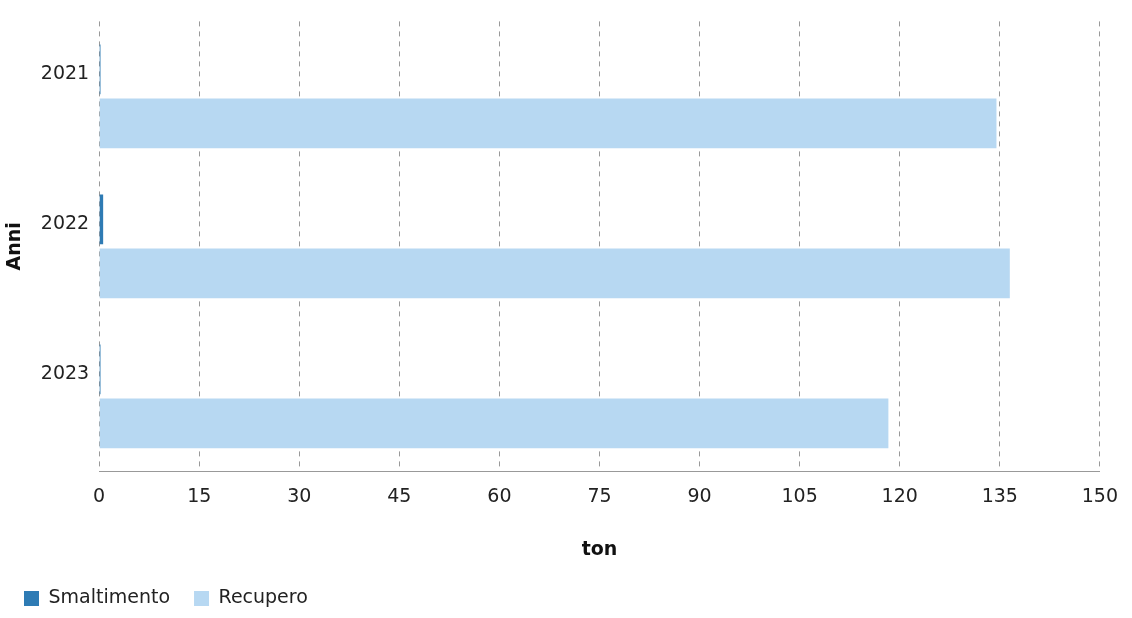  What do you see at coordinates (99, 494) in the screenshot?
I see `x-tick-label: 0` at bounding box center [99, 494].